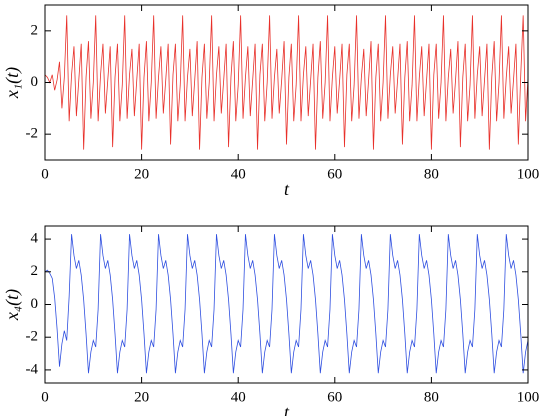 The width and height of the screenshot is (545, 416). Describe the element at coordinates (35, 239) in the screenshot. I see `y-tick-label: 4` at that location.